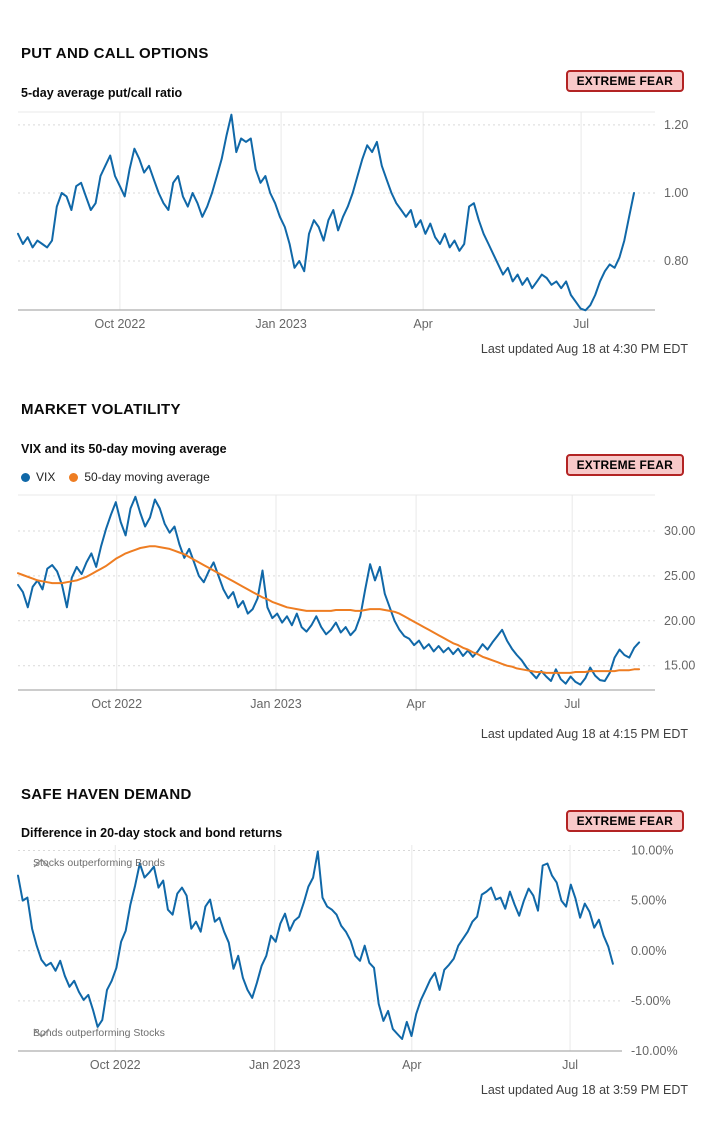 The height and width of the screenshot is (1121, 711). Describe the element at coordinates (101, 409) in the screenshot. I see `section-title-volatility: MARKET VOLATILITY` at that location.